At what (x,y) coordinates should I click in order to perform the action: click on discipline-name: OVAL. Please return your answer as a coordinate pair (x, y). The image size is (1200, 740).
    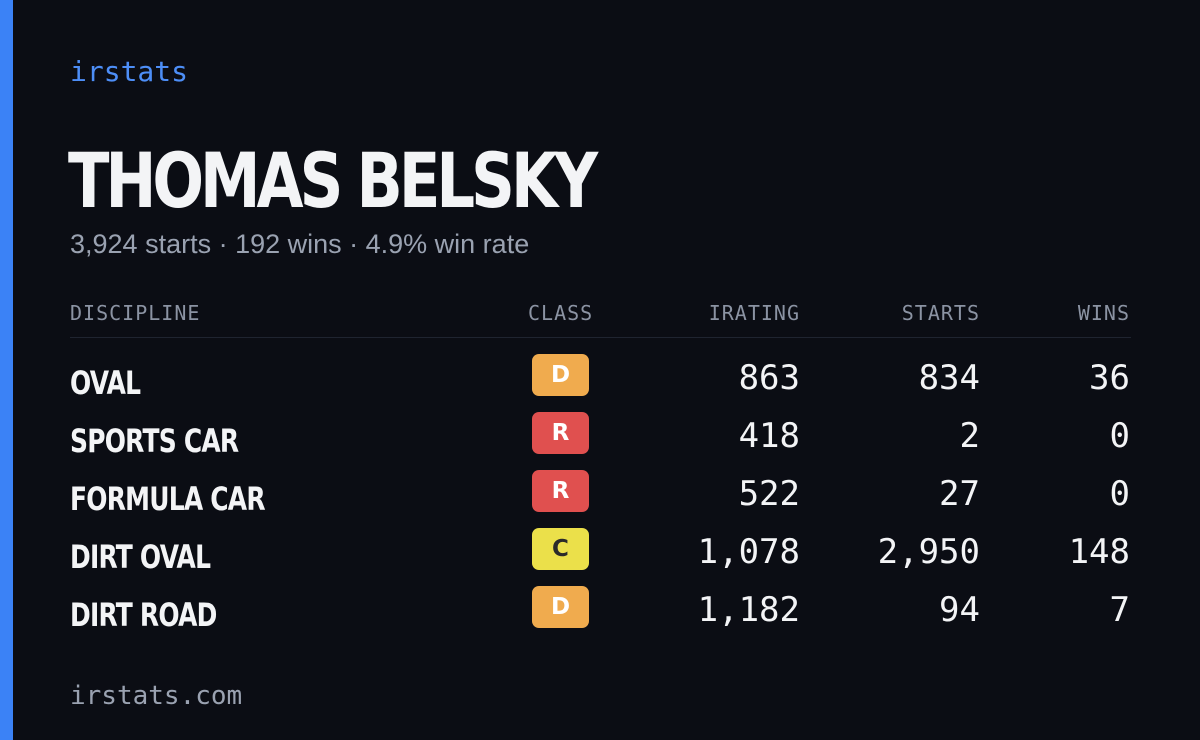
    Looking at the image, I should click on (105, 383).